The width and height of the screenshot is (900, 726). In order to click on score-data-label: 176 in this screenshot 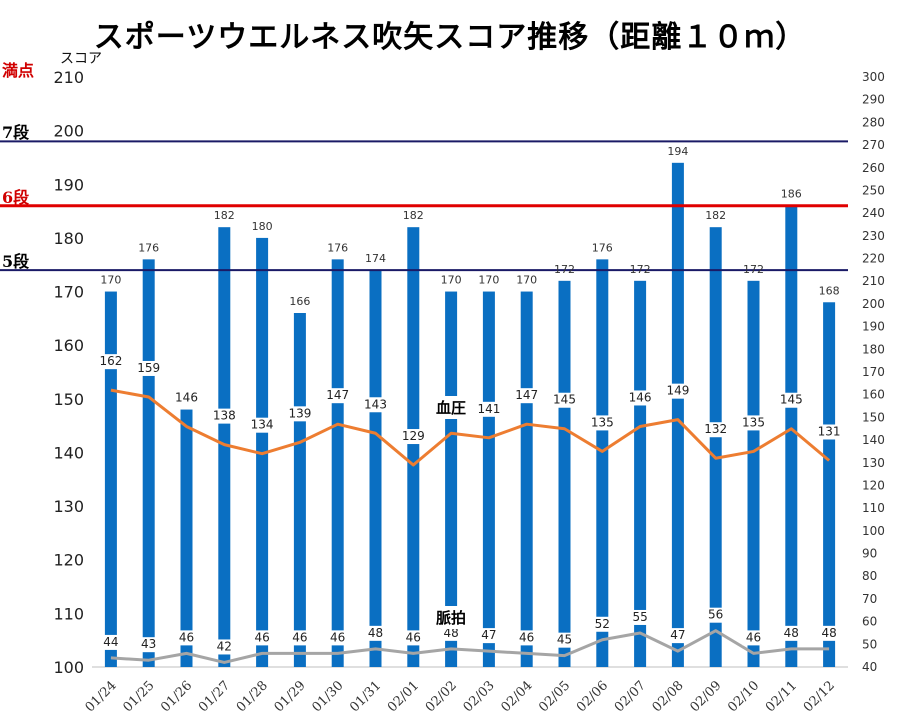, I will do `click(148, 247)`.